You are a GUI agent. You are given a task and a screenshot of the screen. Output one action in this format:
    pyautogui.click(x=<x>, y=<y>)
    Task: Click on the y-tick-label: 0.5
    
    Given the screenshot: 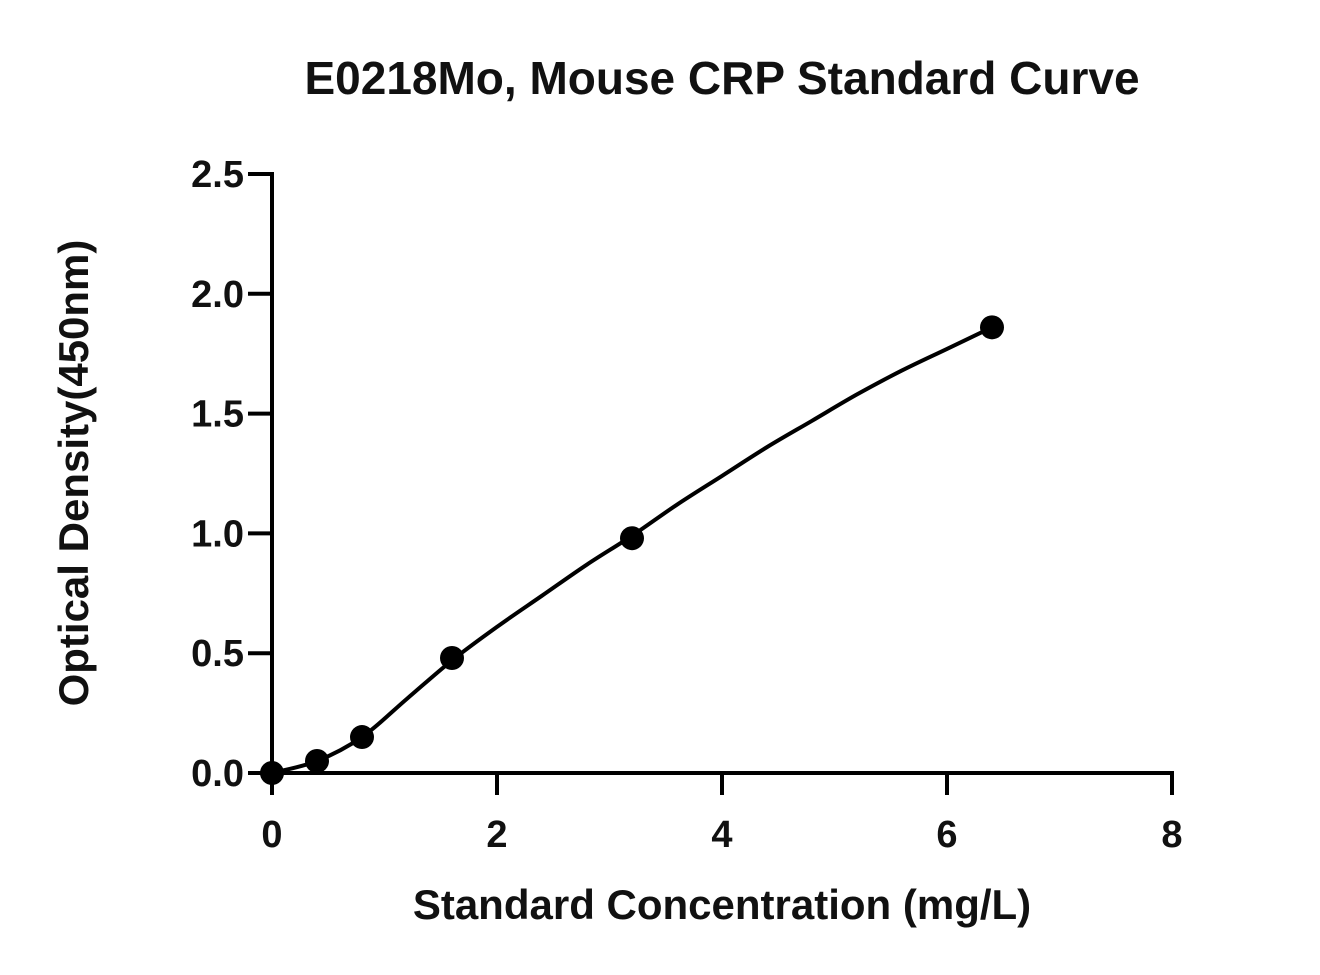 What is the action you would take?
    pyautogui.click(x=217, y=654)
    